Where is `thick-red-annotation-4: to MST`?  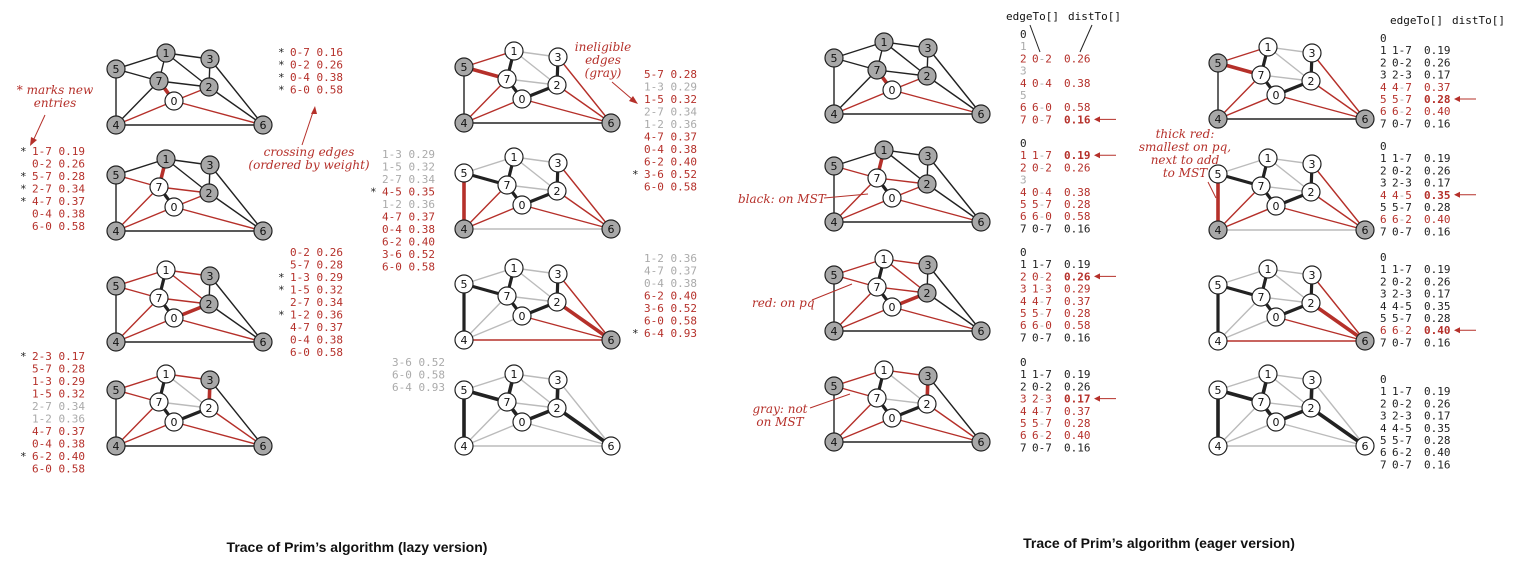
thick-red-annotation-4: to MST is located at coordinates (1185, 173).